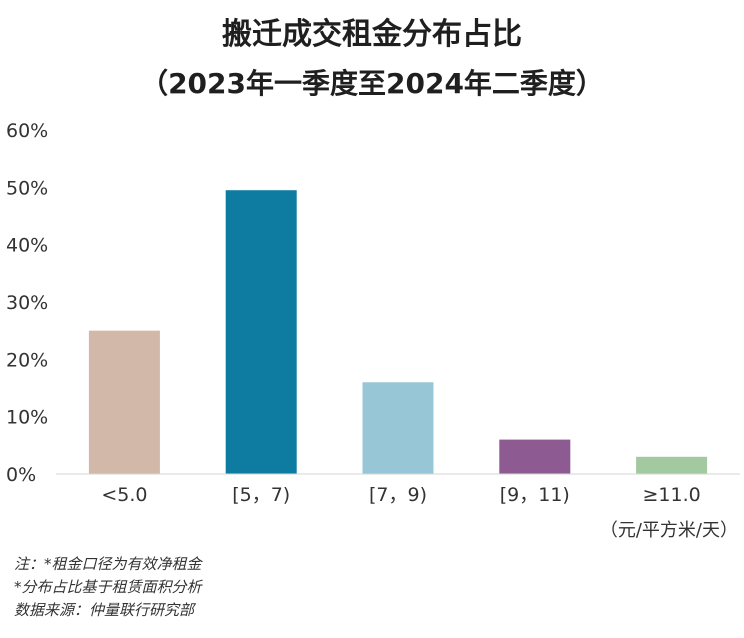 Image resolution: width=744 pixels, height=638 pixels. Describe the element at coordinates (124, 495) in the screenshot. I see `x-tick-label: <5.0` at that location.